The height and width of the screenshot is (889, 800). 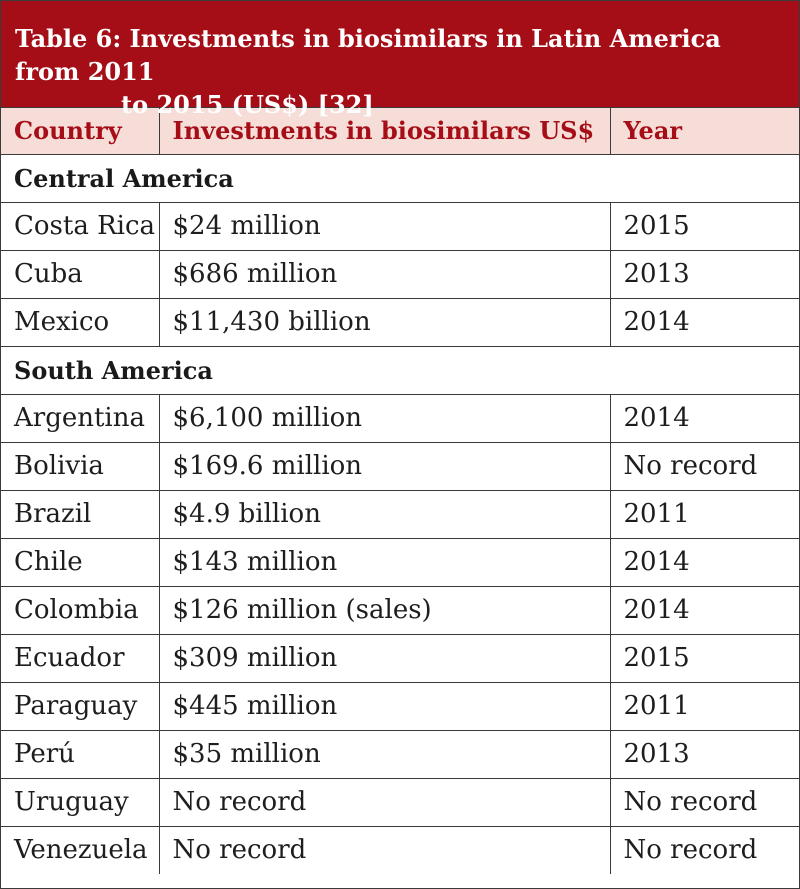 What do you see at coordinates (80, 274) in the screenshot?
I see `cell-country: Cuba` at bounding box center [80, 274].